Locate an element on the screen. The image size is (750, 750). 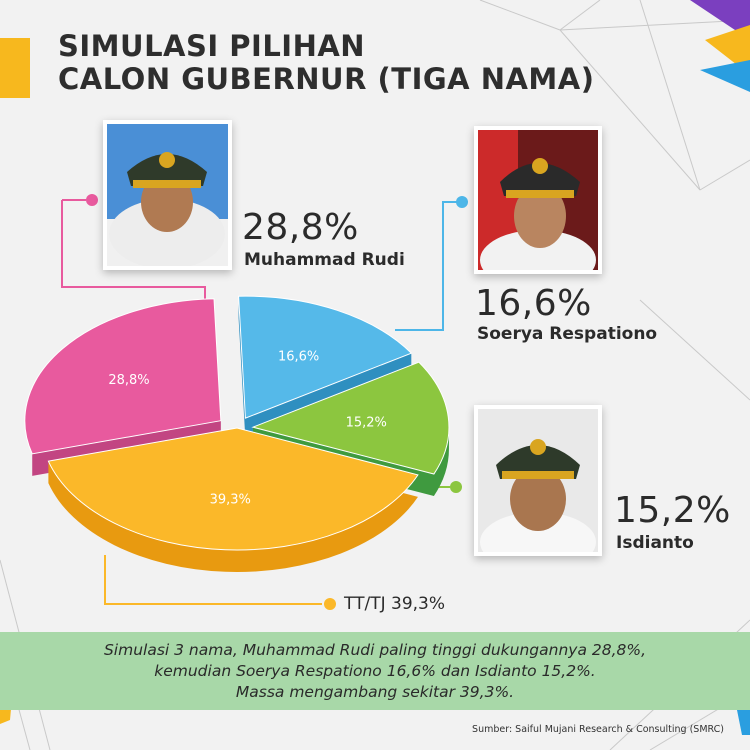
callout-name-soerya-respationo: Soerya Respationo is located at coordinates (567, 334).